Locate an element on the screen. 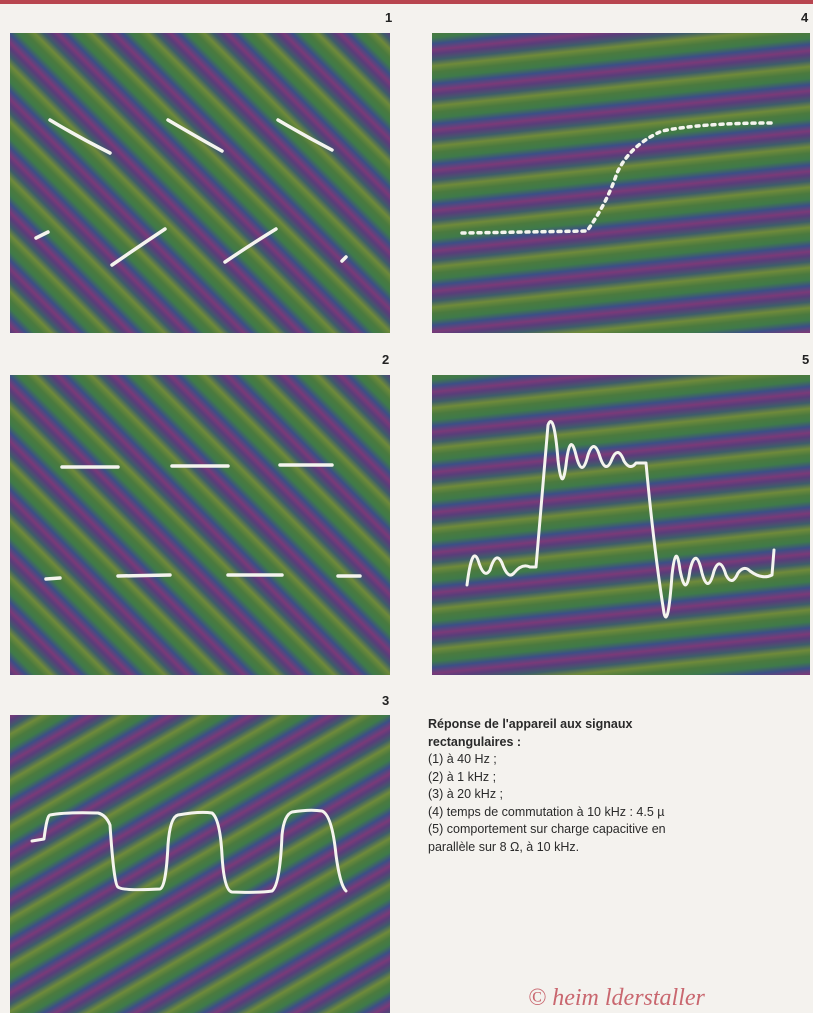  caption-item-1: (1) à 40 Hz ; is located at coordinates (462, 759).